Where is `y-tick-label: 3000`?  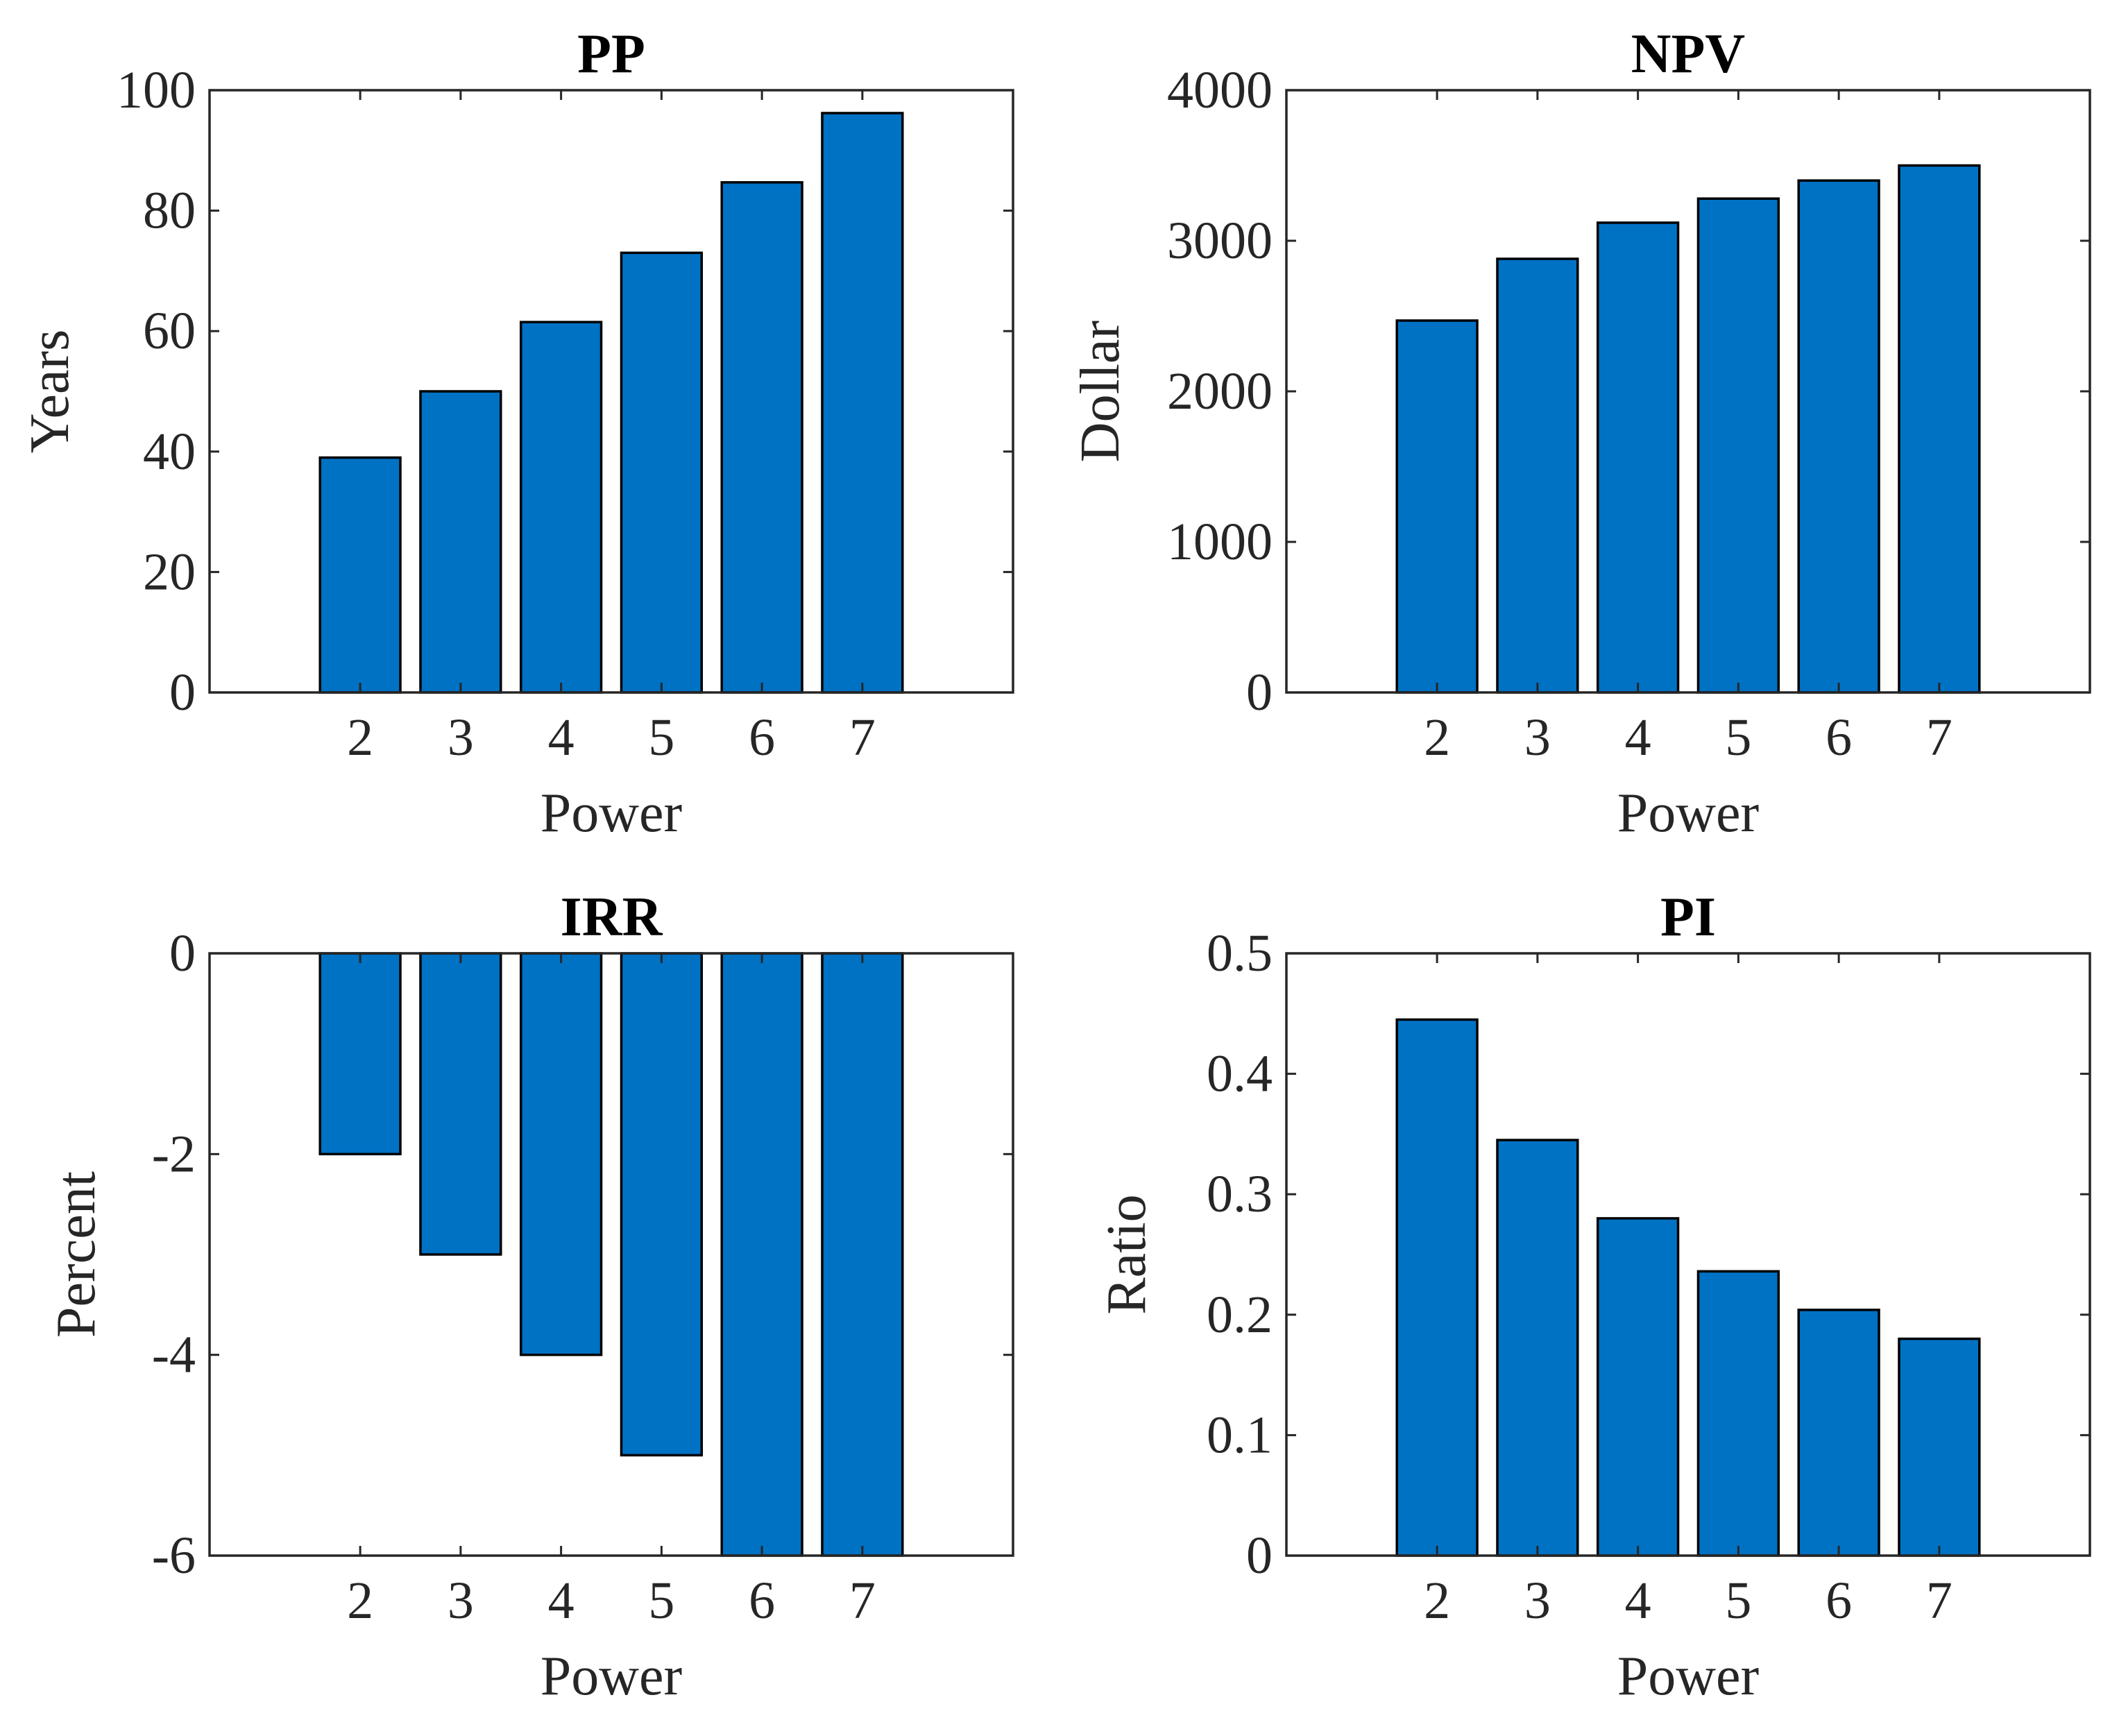
y-tick-label: 3000 is located at coordinates (1220, 241).